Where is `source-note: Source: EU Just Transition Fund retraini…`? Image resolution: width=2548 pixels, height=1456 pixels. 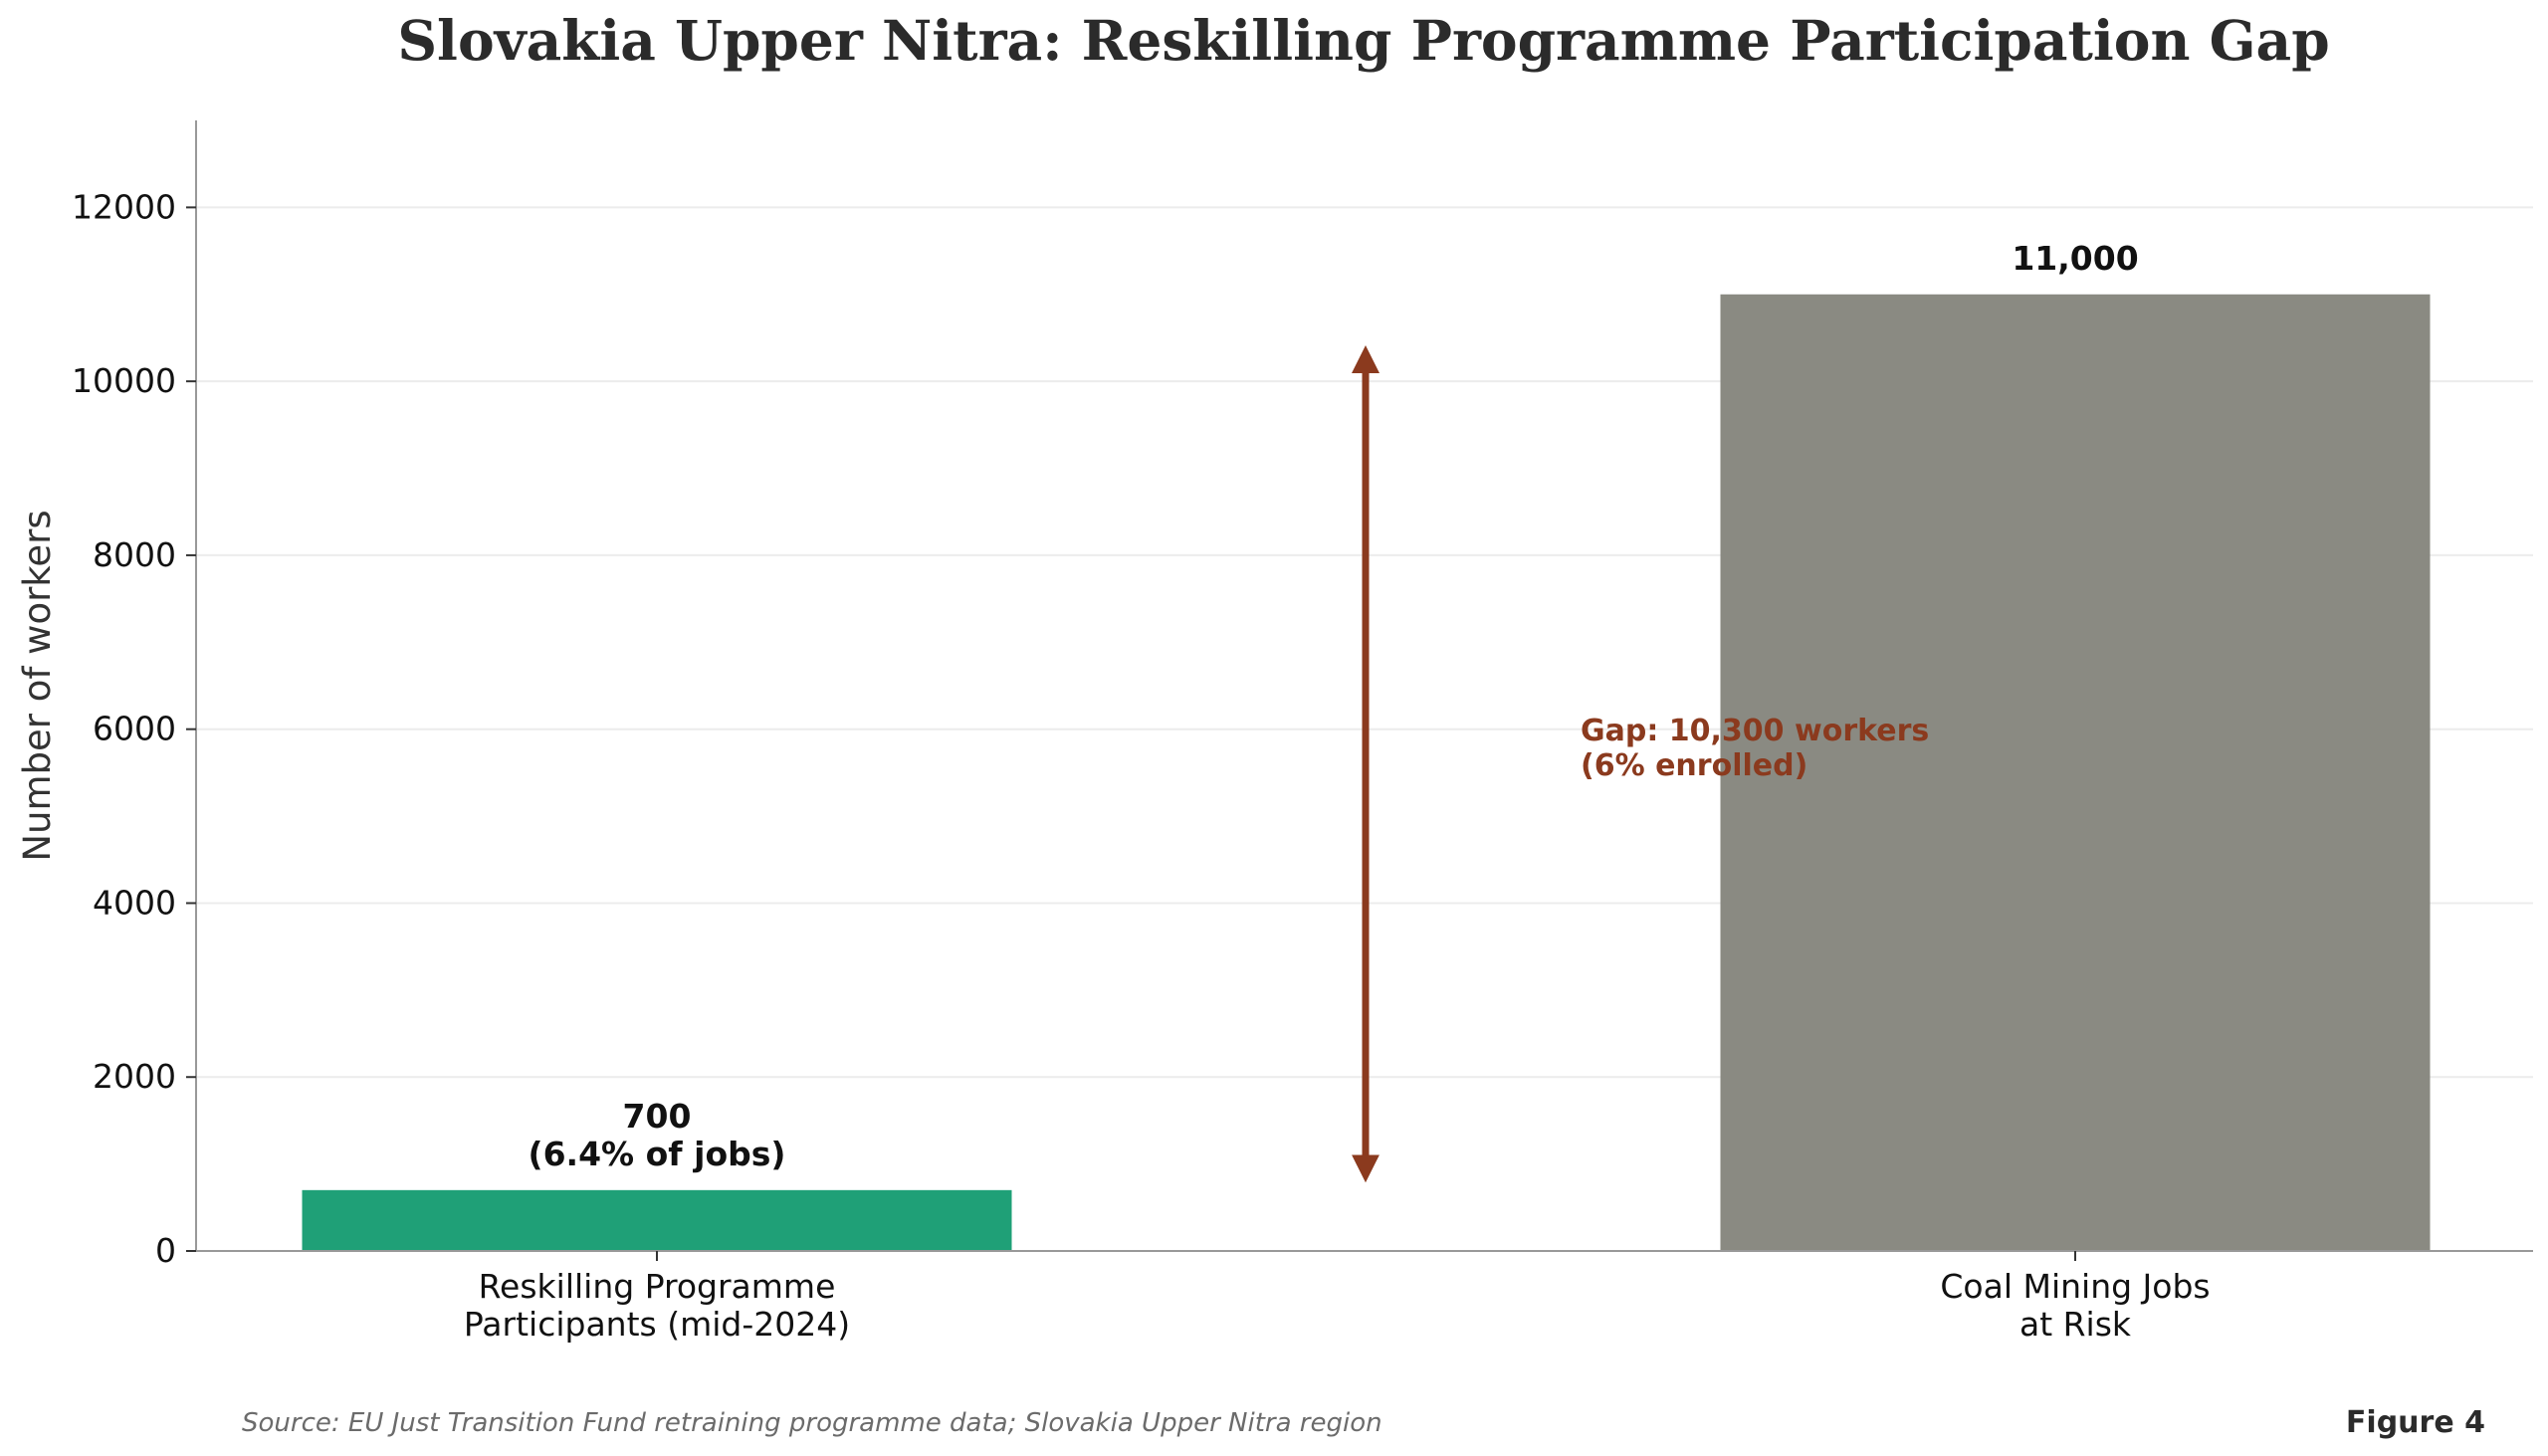 source-note: Source: EU Just Transition Fund retraini… is located at coordinates (812, 1423).